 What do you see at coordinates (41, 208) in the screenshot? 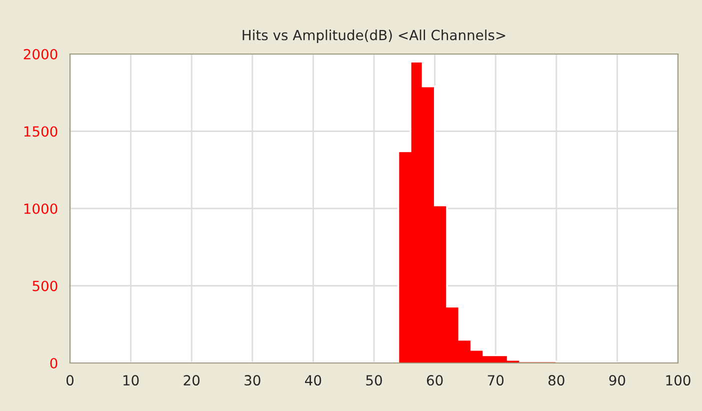
I see `y-tick-label: 1000` at bounding box center [41, 208].